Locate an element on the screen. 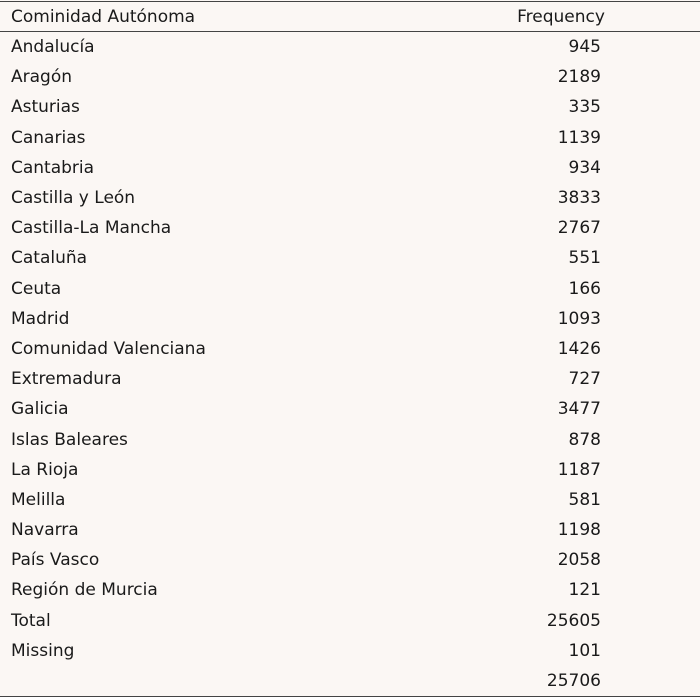 This screenshot has width=700, height=697. table-row: Andalucía 945 is located at coordinates (350, 47).